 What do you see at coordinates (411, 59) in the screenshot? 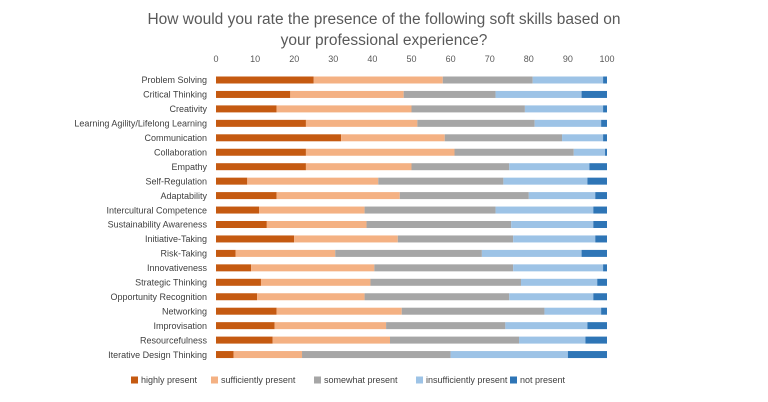
I see `x-tick-label: 50` at bounding box center [411, 59].